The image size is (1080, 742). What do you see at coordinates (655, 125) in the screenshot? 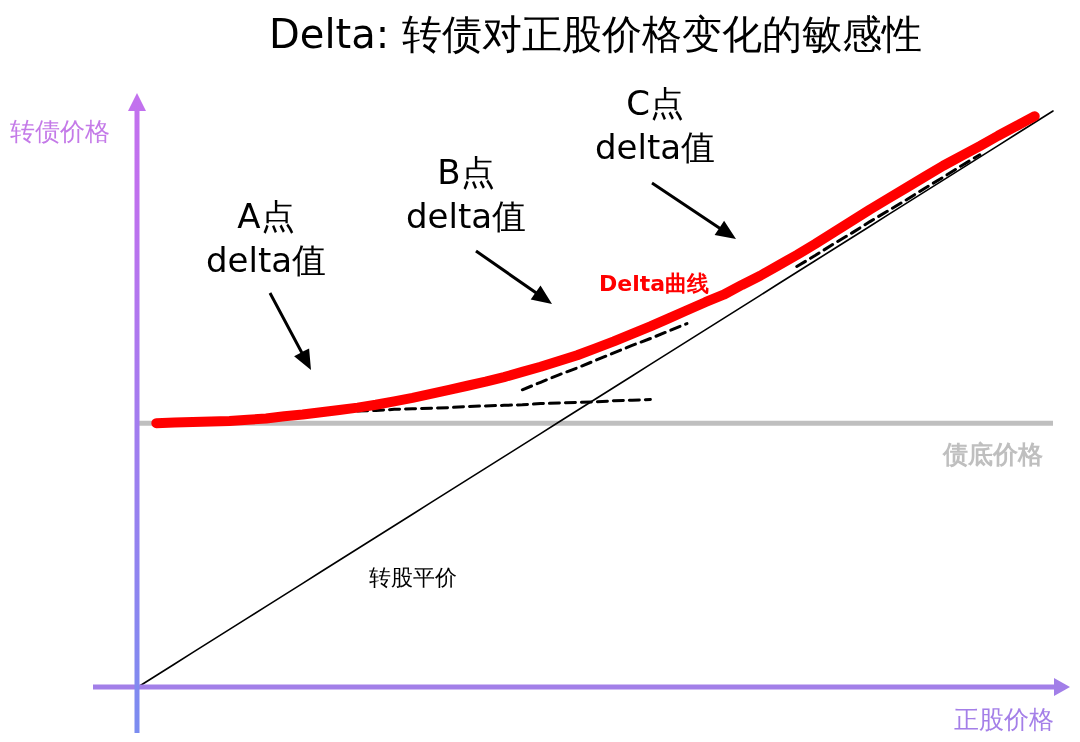
I see `annotation: C点 delta值` at bounding box center [655, 125].